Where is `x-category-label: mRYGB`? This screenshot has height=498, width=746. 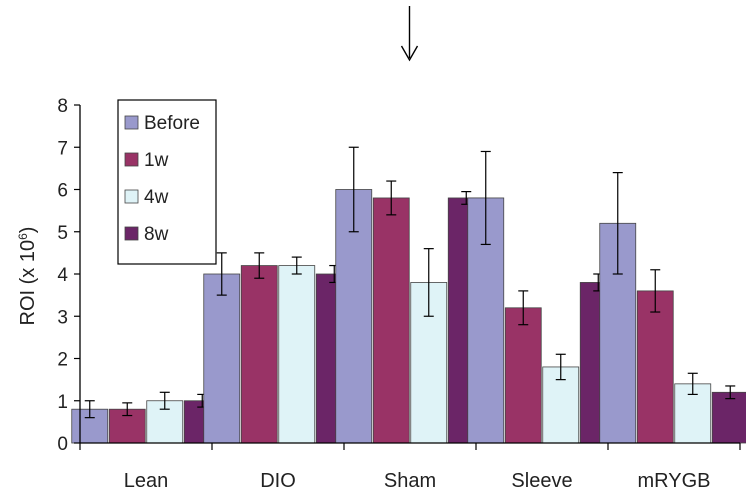 x-category-label: mRYGB is located at coordinates (674, 481).